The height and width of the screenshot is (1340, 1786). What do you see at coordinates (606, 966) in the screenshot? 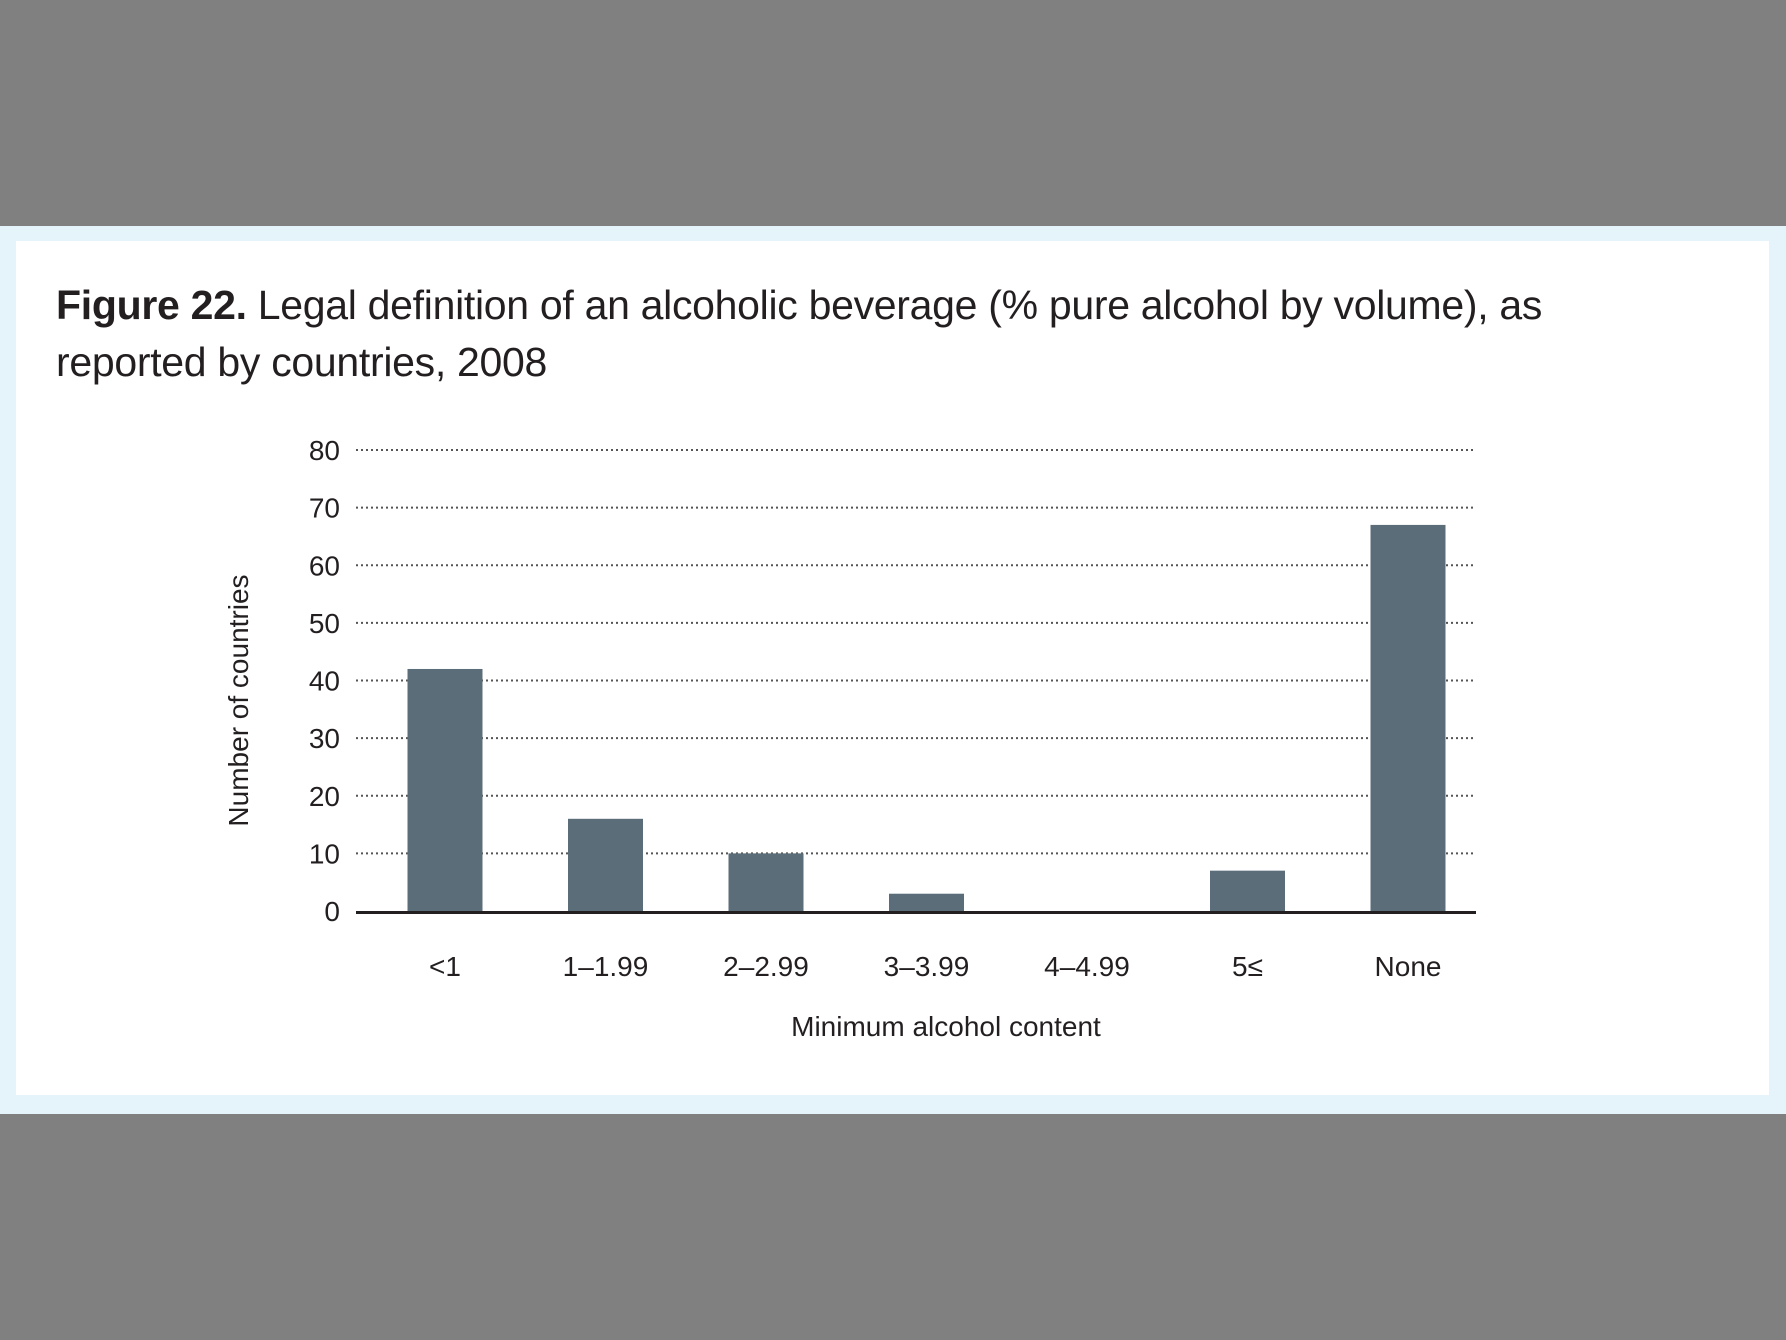
I see `x-tick-label-1: 1–1.99` at bounding box center [606, 966].